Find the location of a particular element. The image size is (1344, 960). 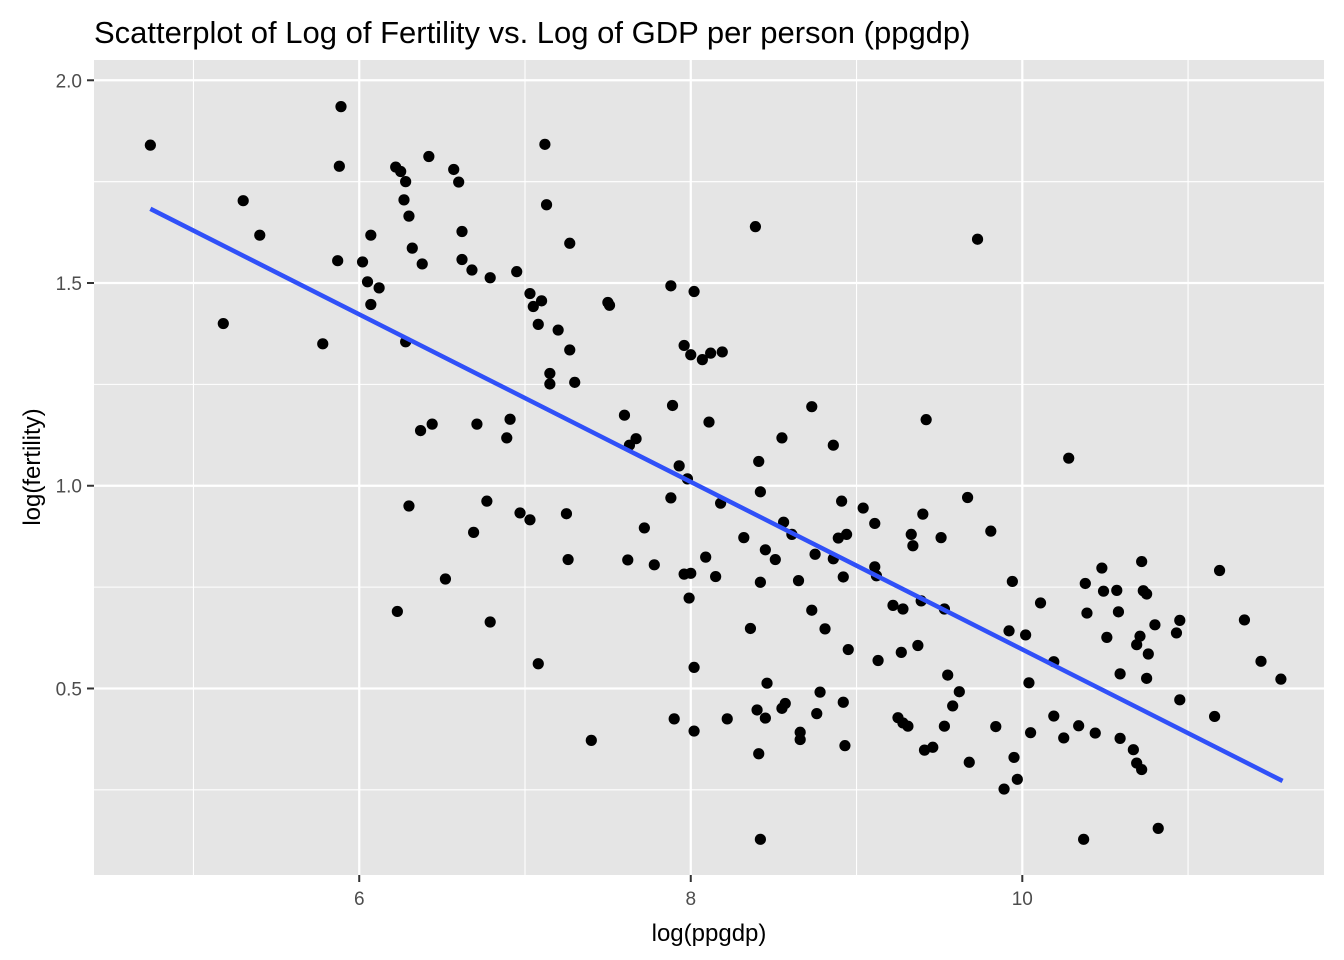

y-axis-title: log(fertility) is located at coordinates (32, 466).